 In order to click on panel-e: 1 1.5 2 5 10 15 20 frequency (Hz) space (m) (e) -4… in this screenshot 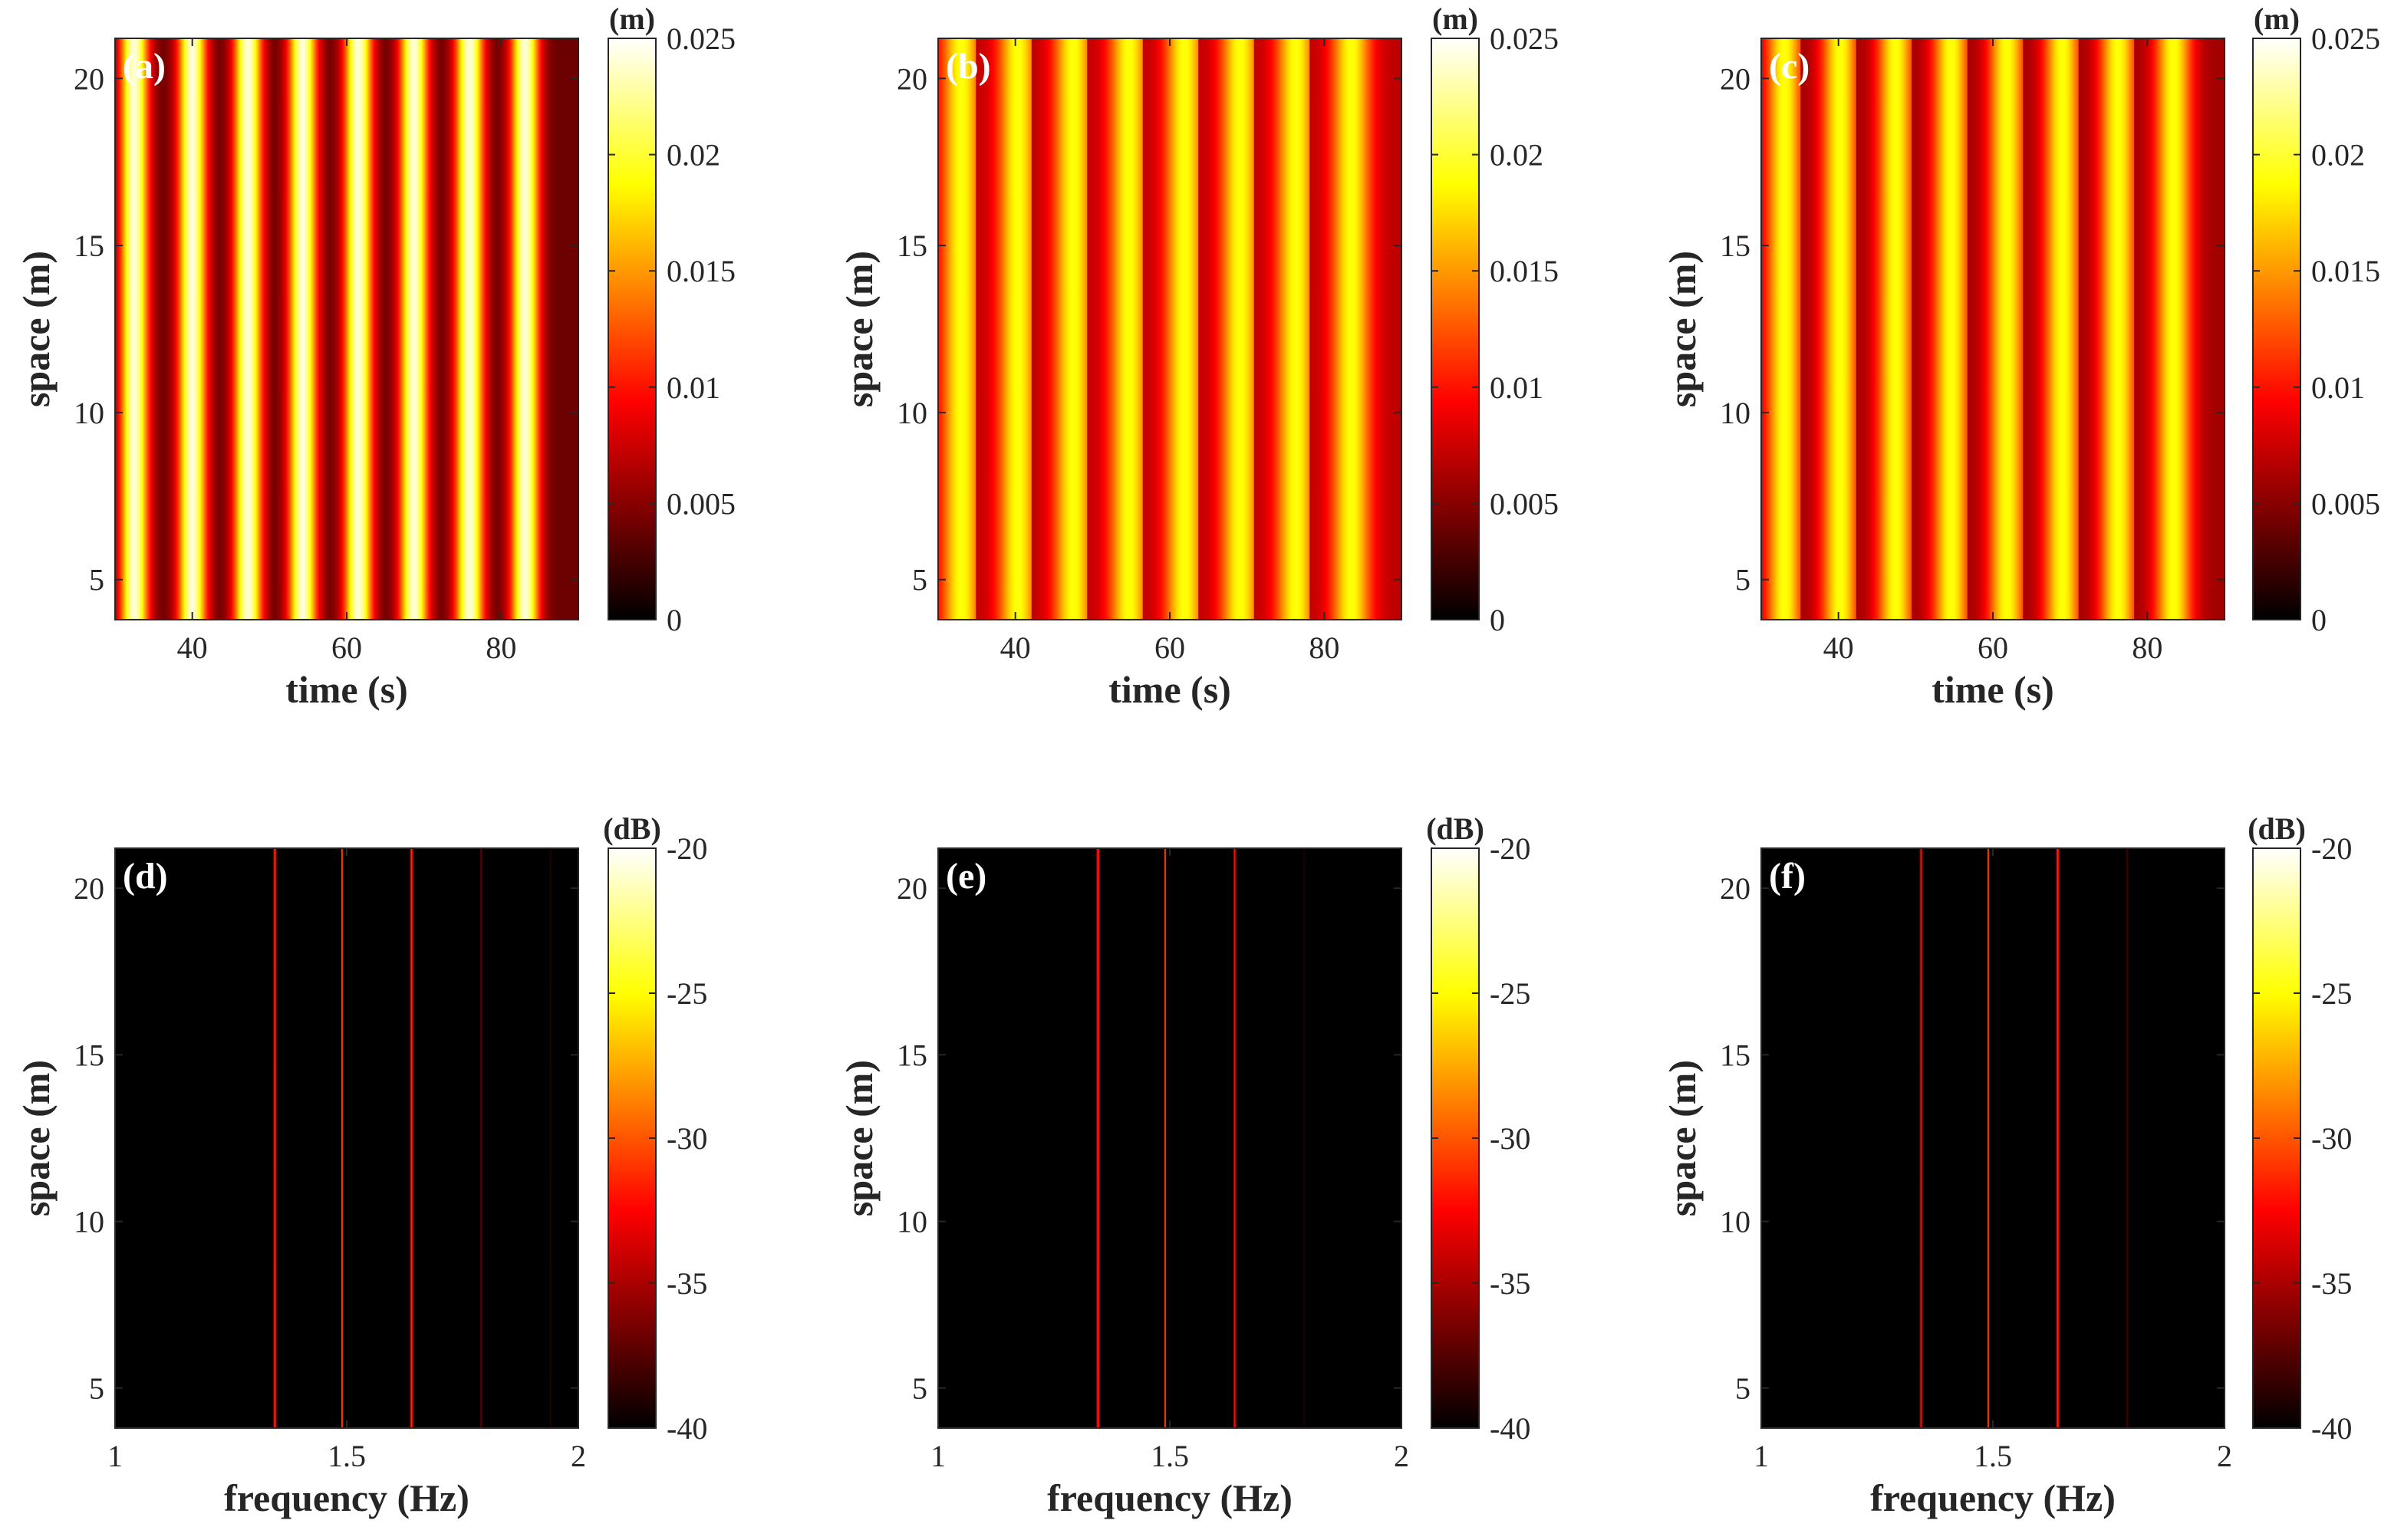, I will do `click(1184, 1165)`.